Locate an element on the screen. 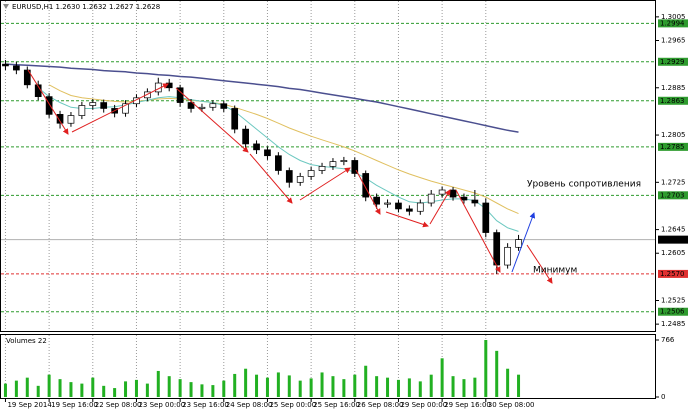 This screenshot has width=688, height=411. symbol-icon is located at coordinates (6, 6).